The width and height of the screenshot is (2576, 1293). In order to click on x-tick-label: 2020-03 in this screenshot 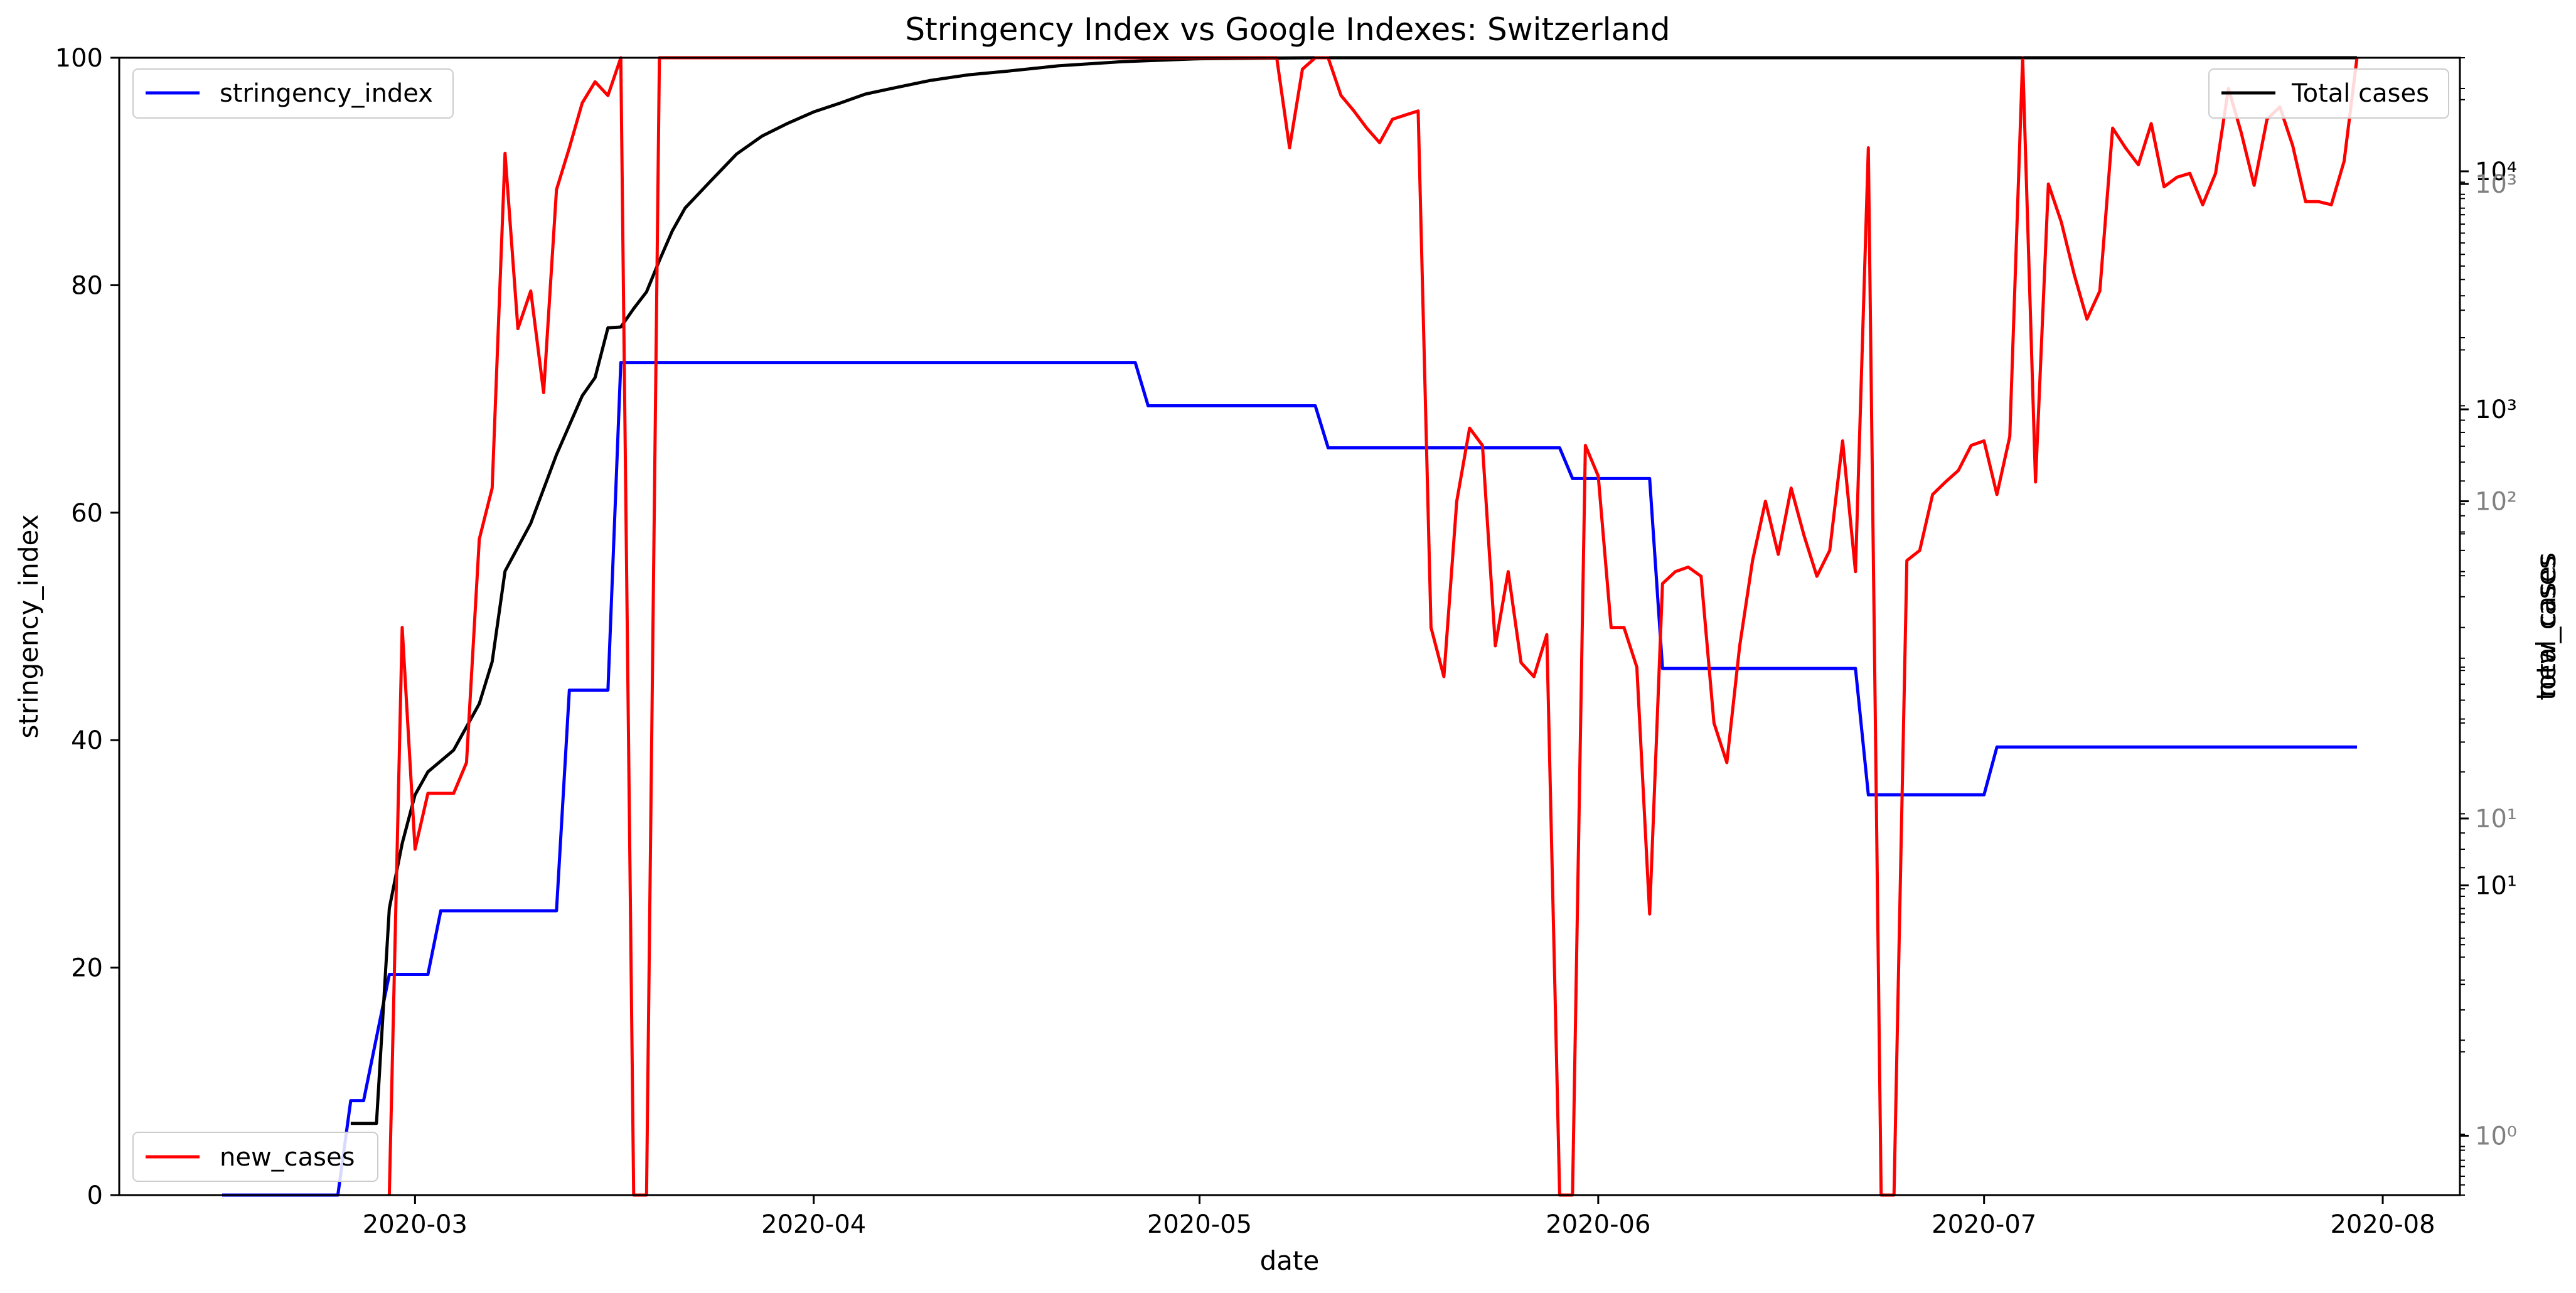, I will do `click(415, 1224)`.